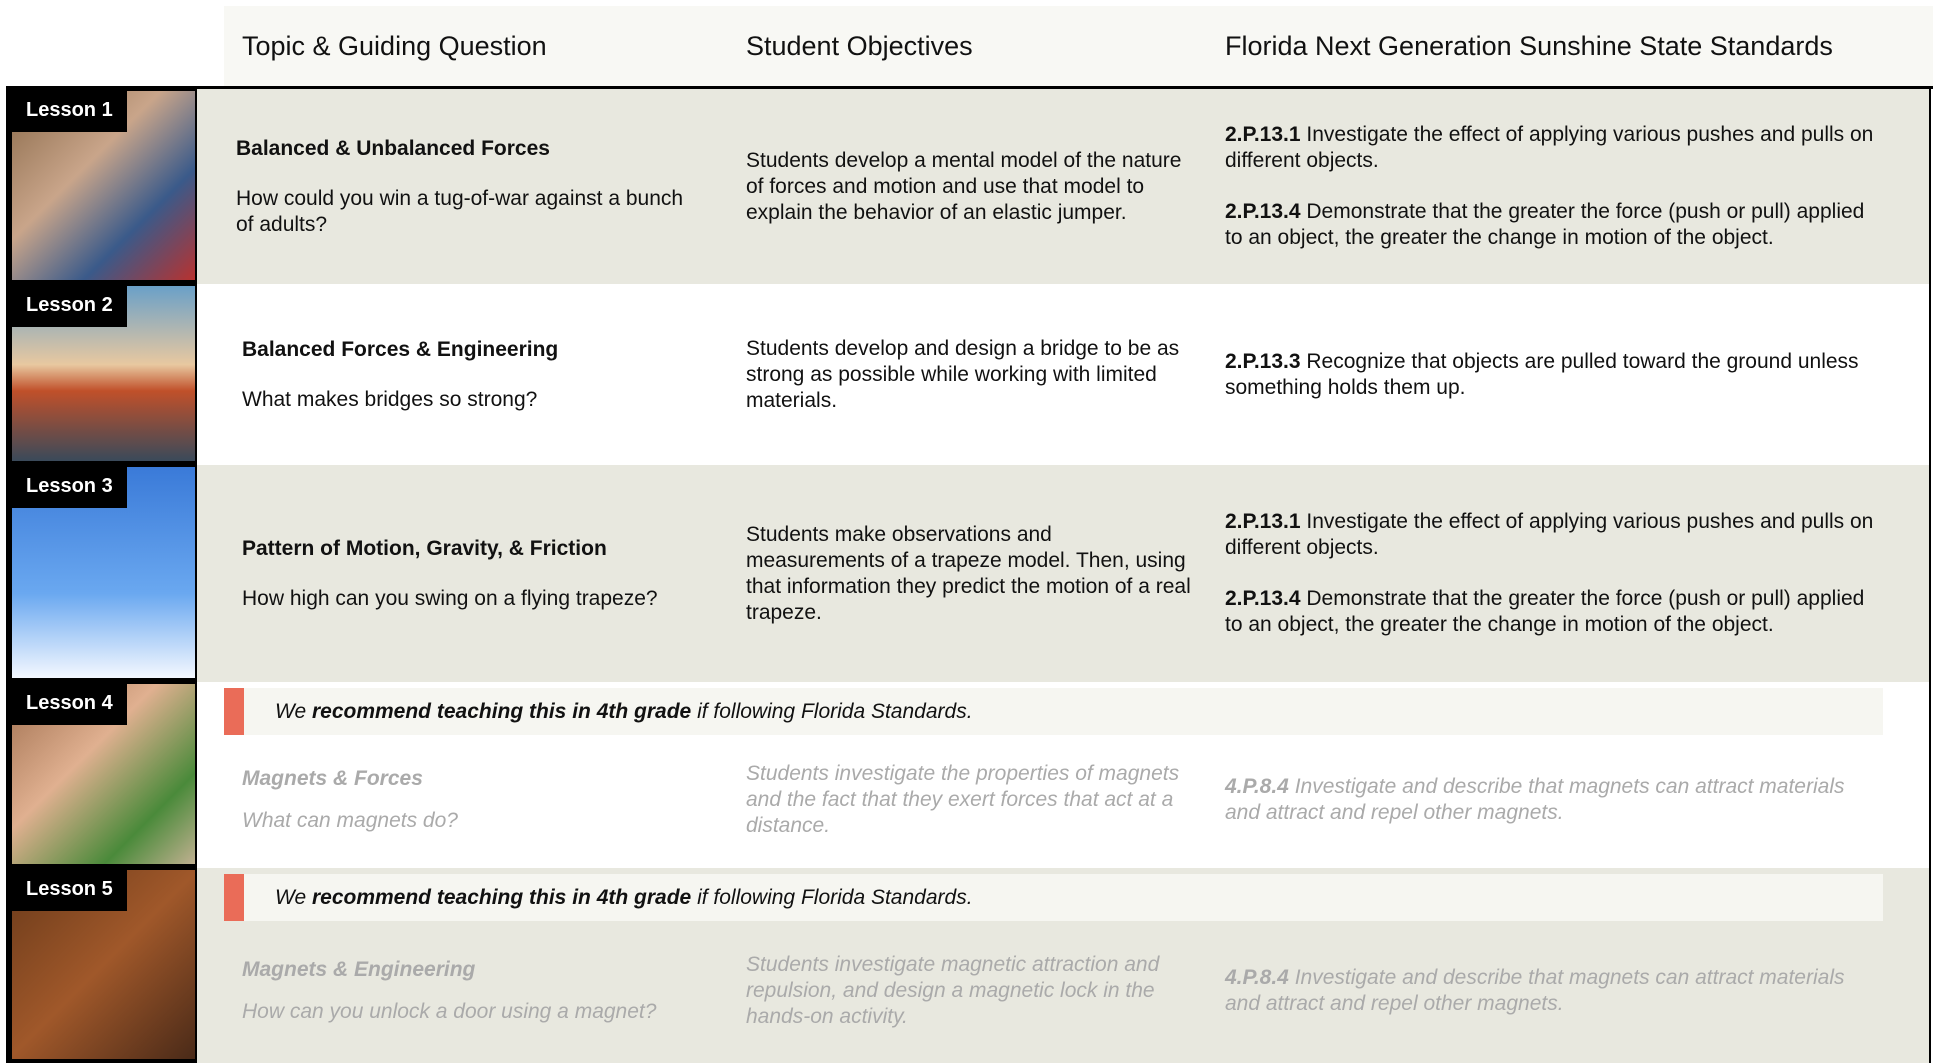  What do you see at coordinates (350, 820) in the screenshot?
I see `guiding-question: What can magnets do?` at bounding box center [350, 820].